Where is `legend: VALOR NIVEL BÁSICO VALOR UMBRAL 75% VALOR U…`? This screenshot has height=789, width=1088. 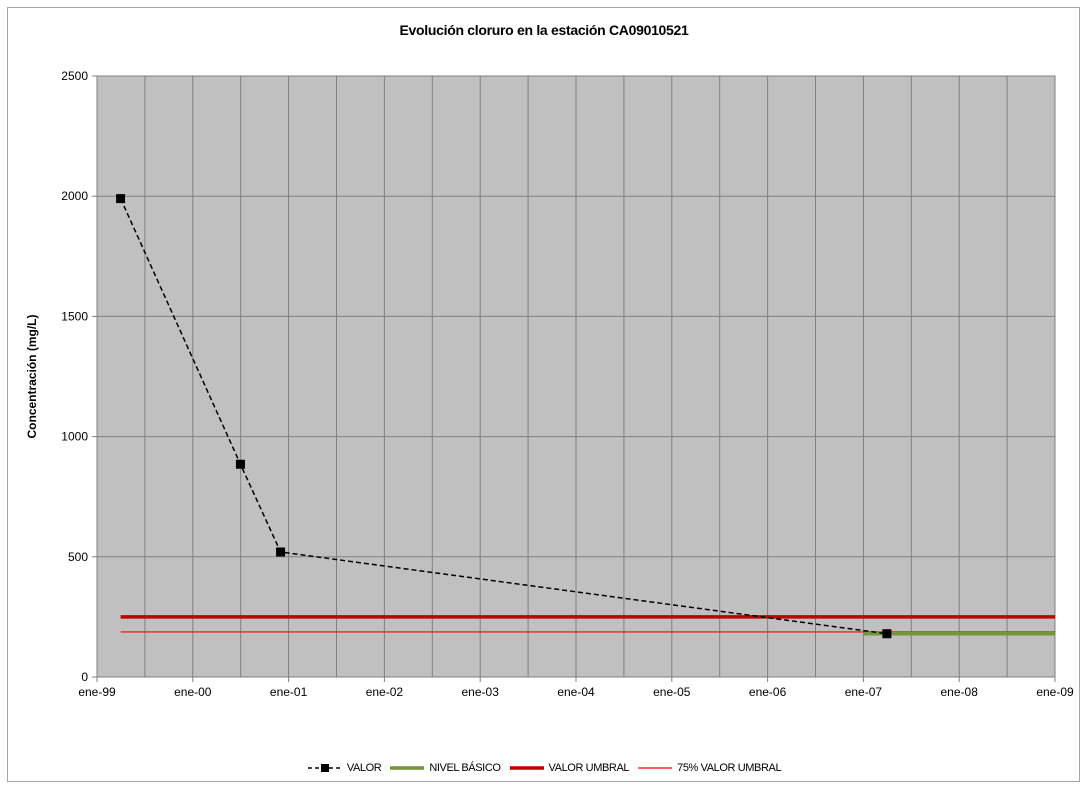
legend: VALOR NIVEL BÁSICO VALOR UMBRAL 75% VALOR U… is located at coordinates (544, 768).